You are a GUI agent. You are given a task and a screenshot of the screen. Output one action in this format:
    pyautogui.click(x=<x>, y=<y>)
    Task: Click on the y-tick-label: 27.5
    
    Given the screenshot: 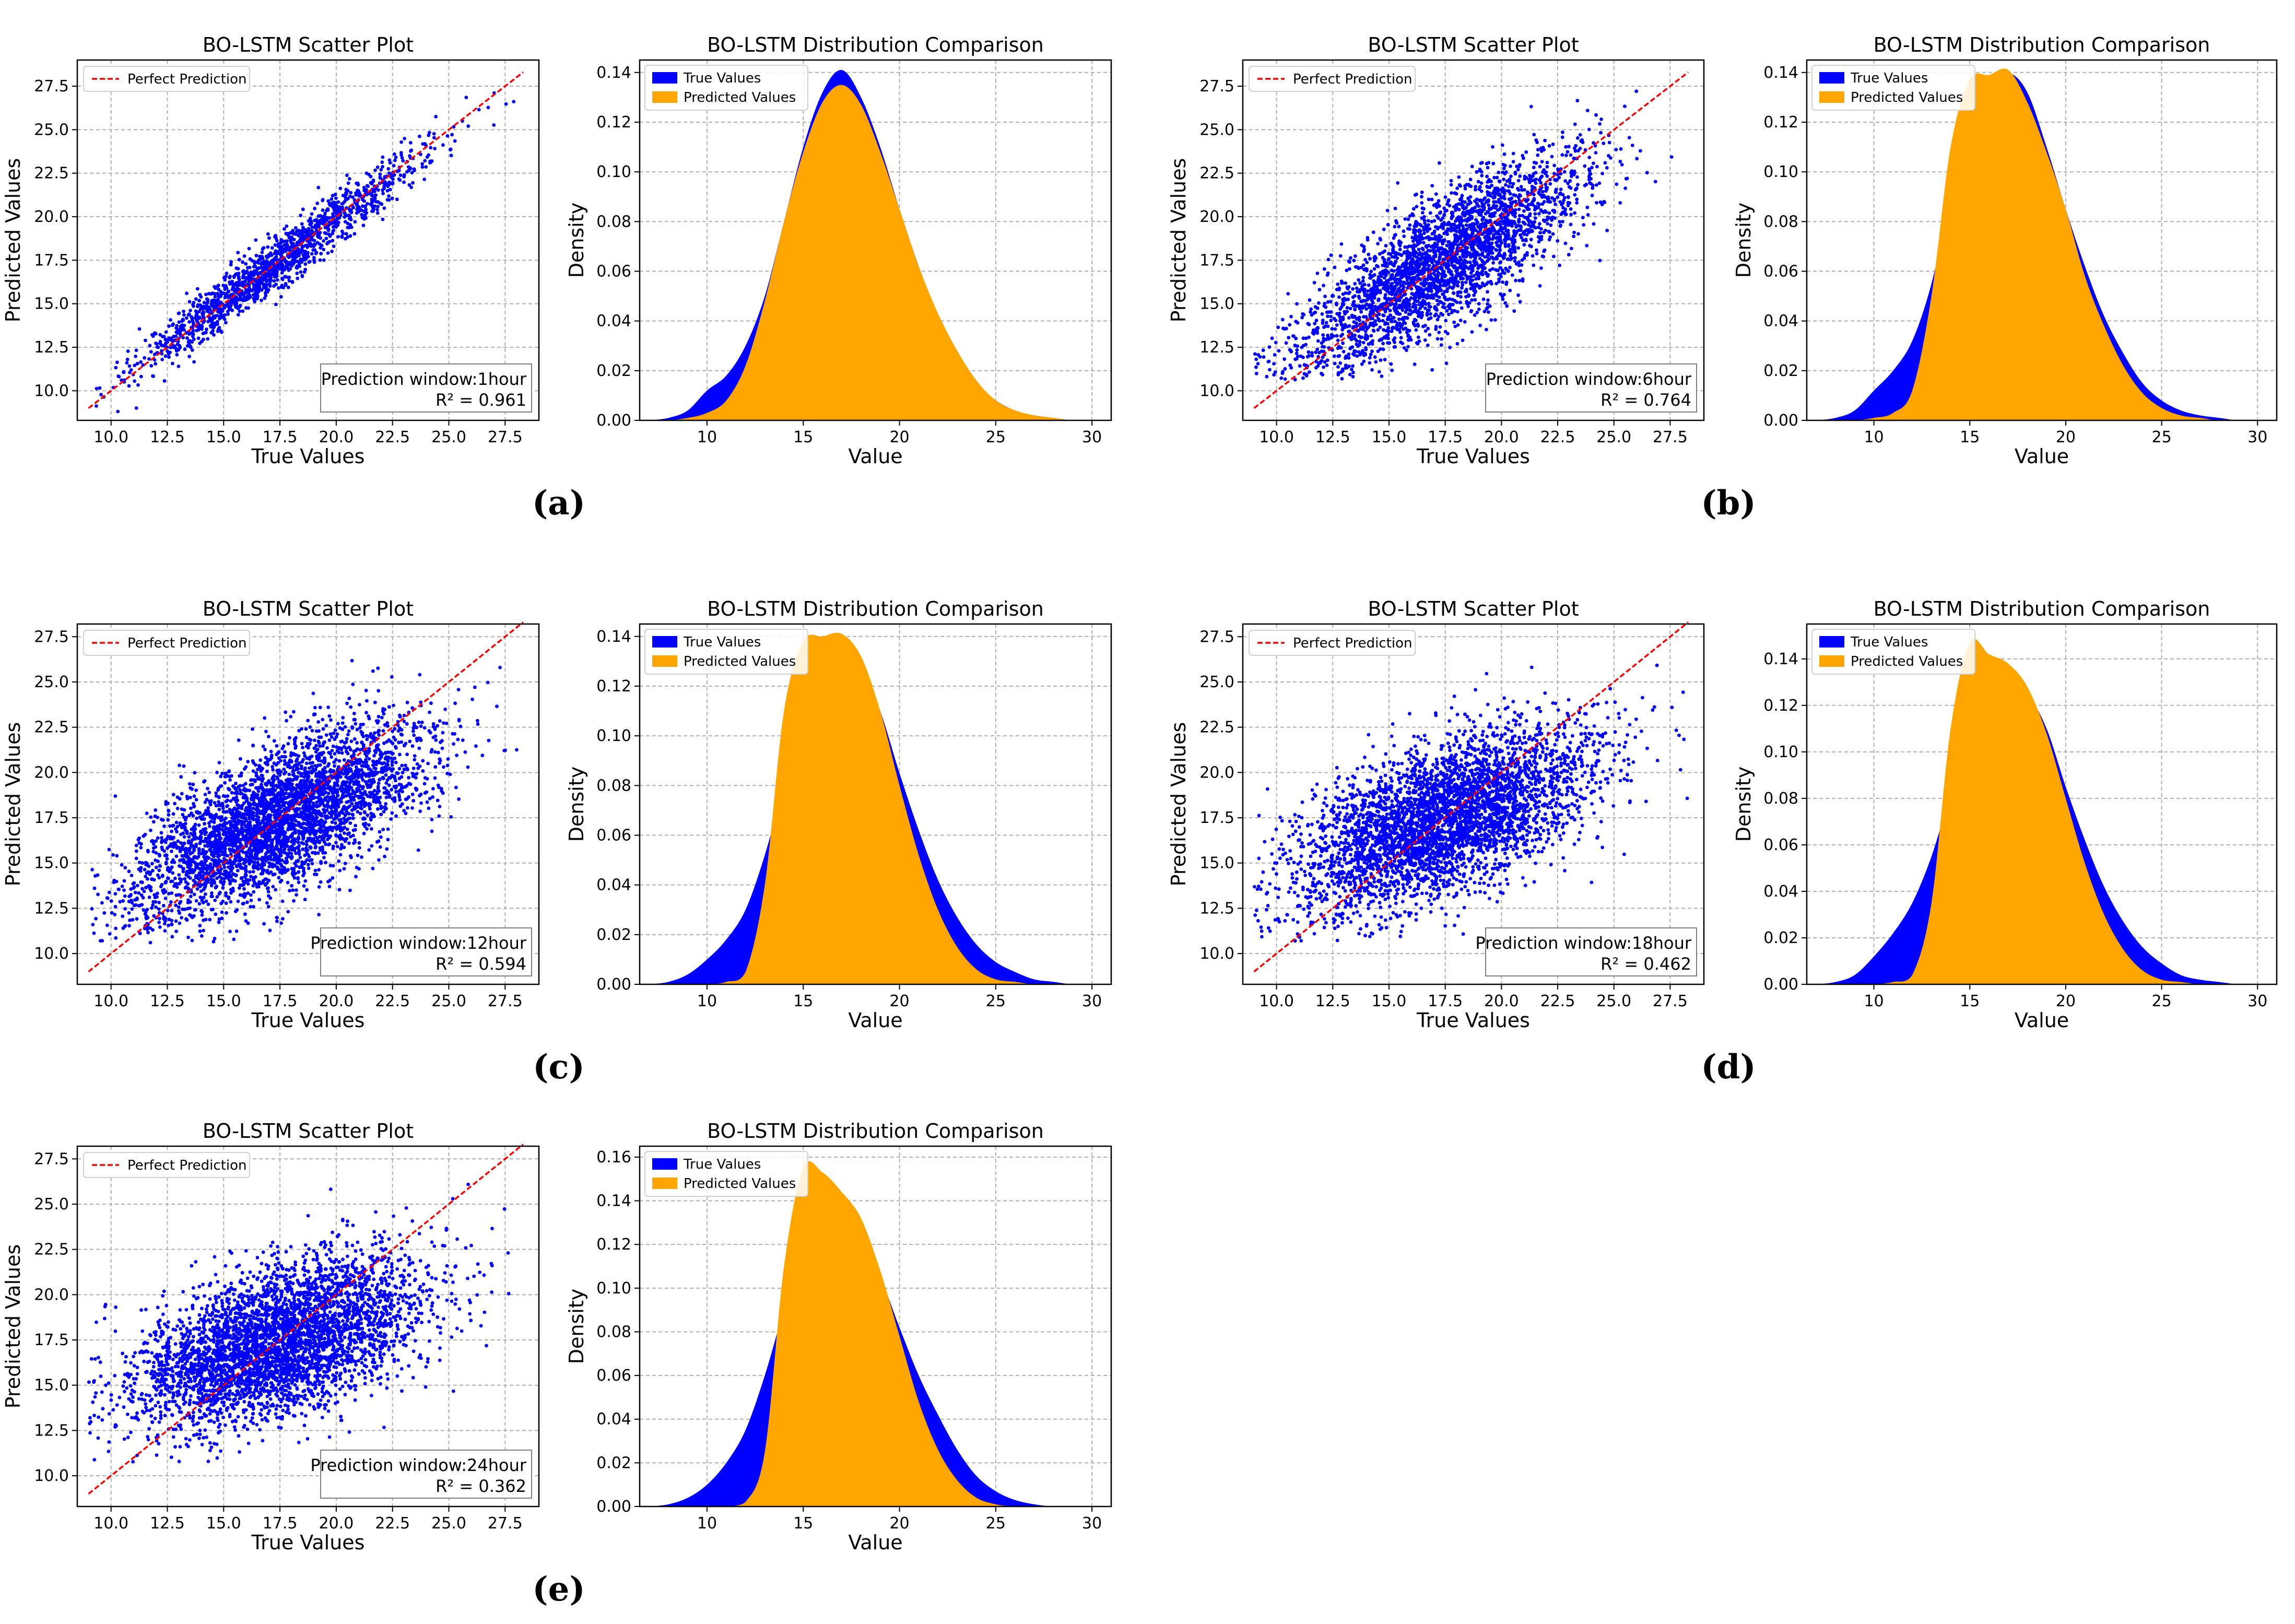 What is the action you would take?
    pyautogui.click(x=52, y=86)
    